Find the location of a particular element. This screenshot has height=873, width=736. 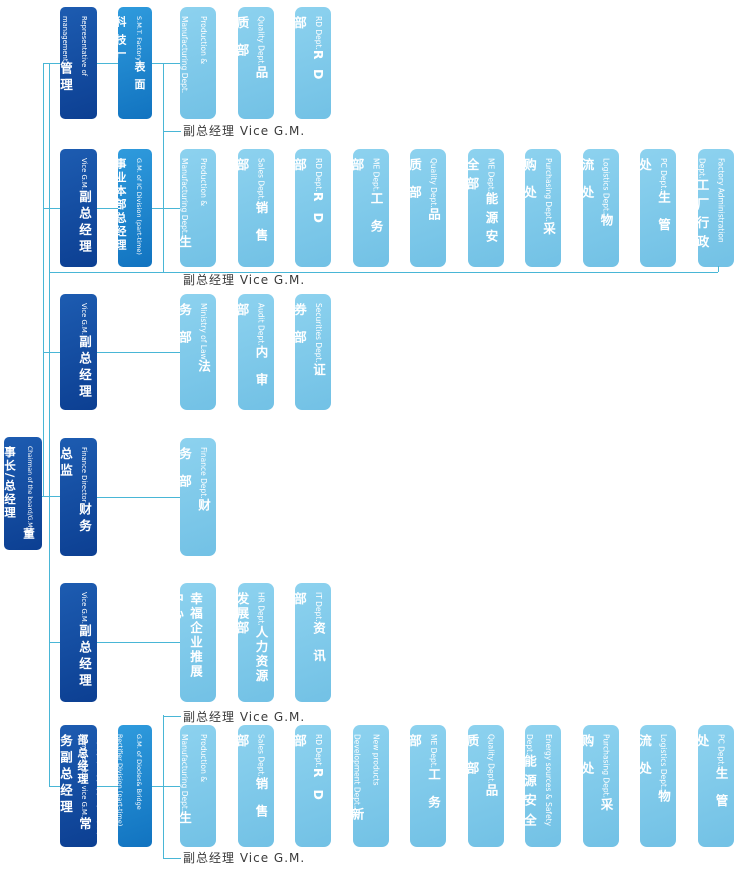

dept-box-text-en: Securities Dept. is located at coordinates (318, 333).